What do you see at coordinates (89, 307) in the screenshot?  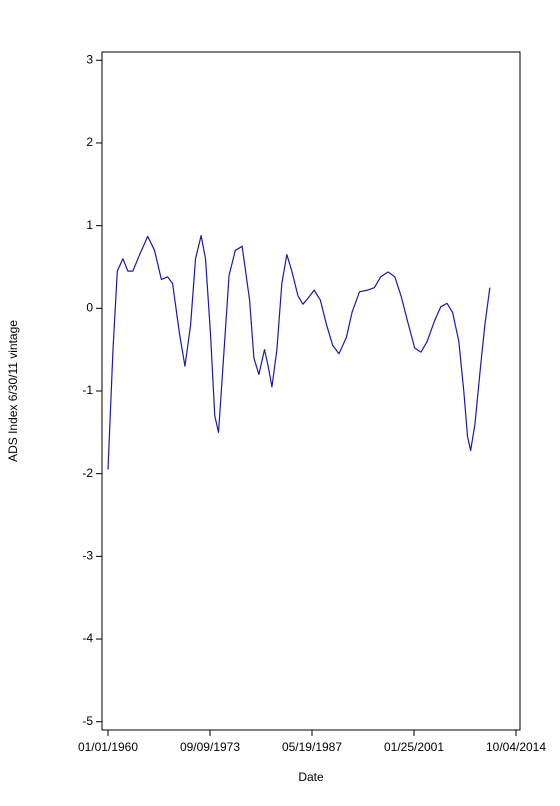 I see `y-tick-label: 0` at bounding box center [89, 307].